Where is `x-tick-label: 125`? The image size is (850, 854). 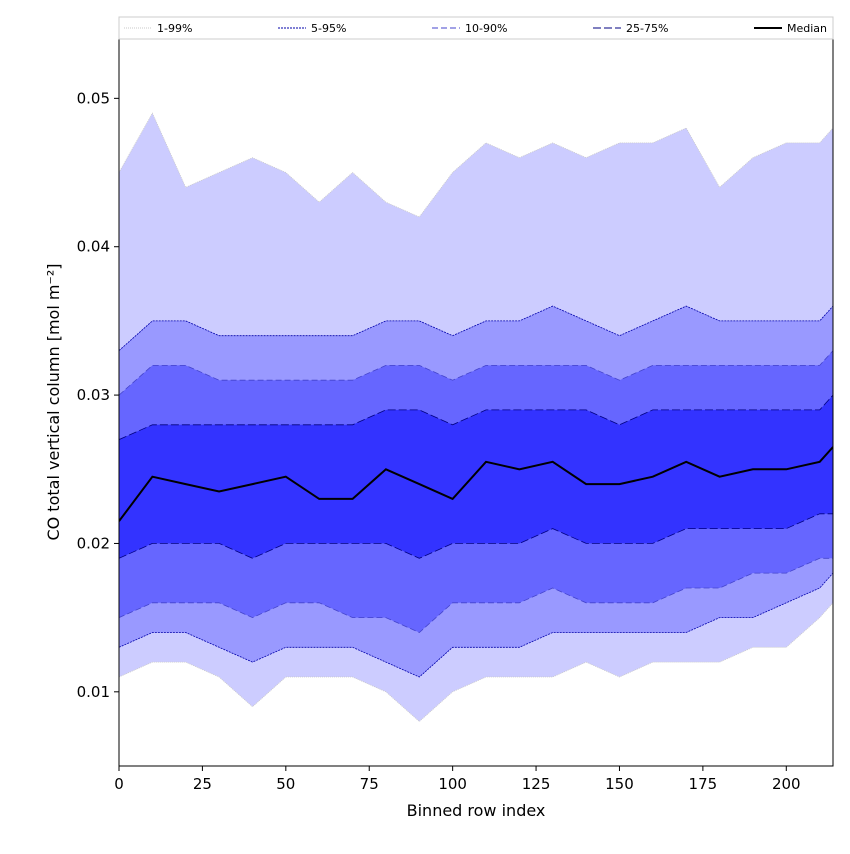 x-tick-label: 125 is located at coordinates (536, 784).